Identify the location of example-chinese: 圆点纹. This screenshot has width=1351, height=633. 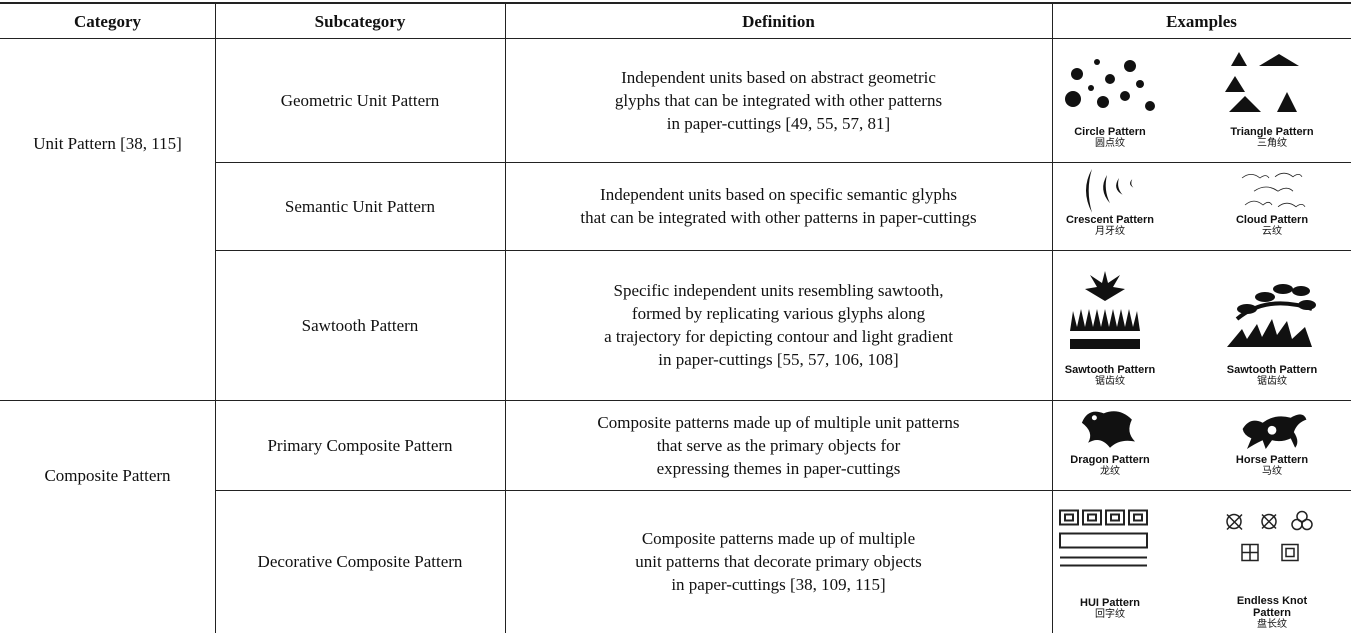
(1110, 143).